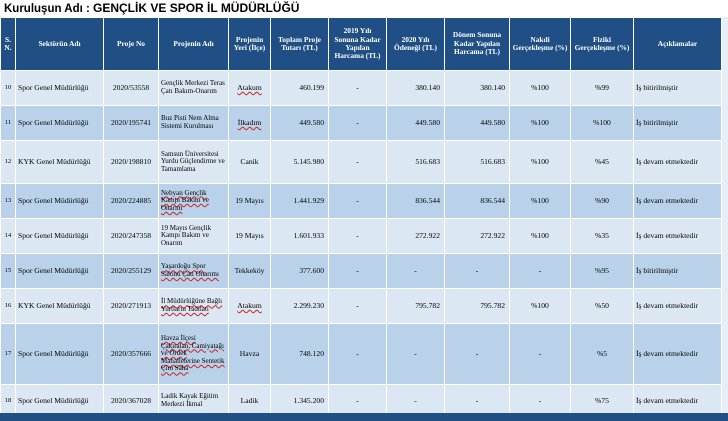 Image resolution: width=728 pixels, height=421 pixels. I want to click on cell-sn: 15, so click(8, 271).